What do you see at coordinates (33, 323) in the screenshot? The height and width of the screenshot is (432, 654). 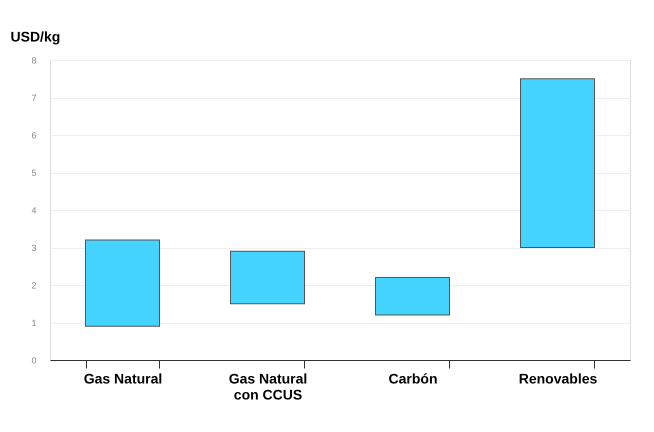 I see `y-tick-label: 1` at bounding box center [33, 323].